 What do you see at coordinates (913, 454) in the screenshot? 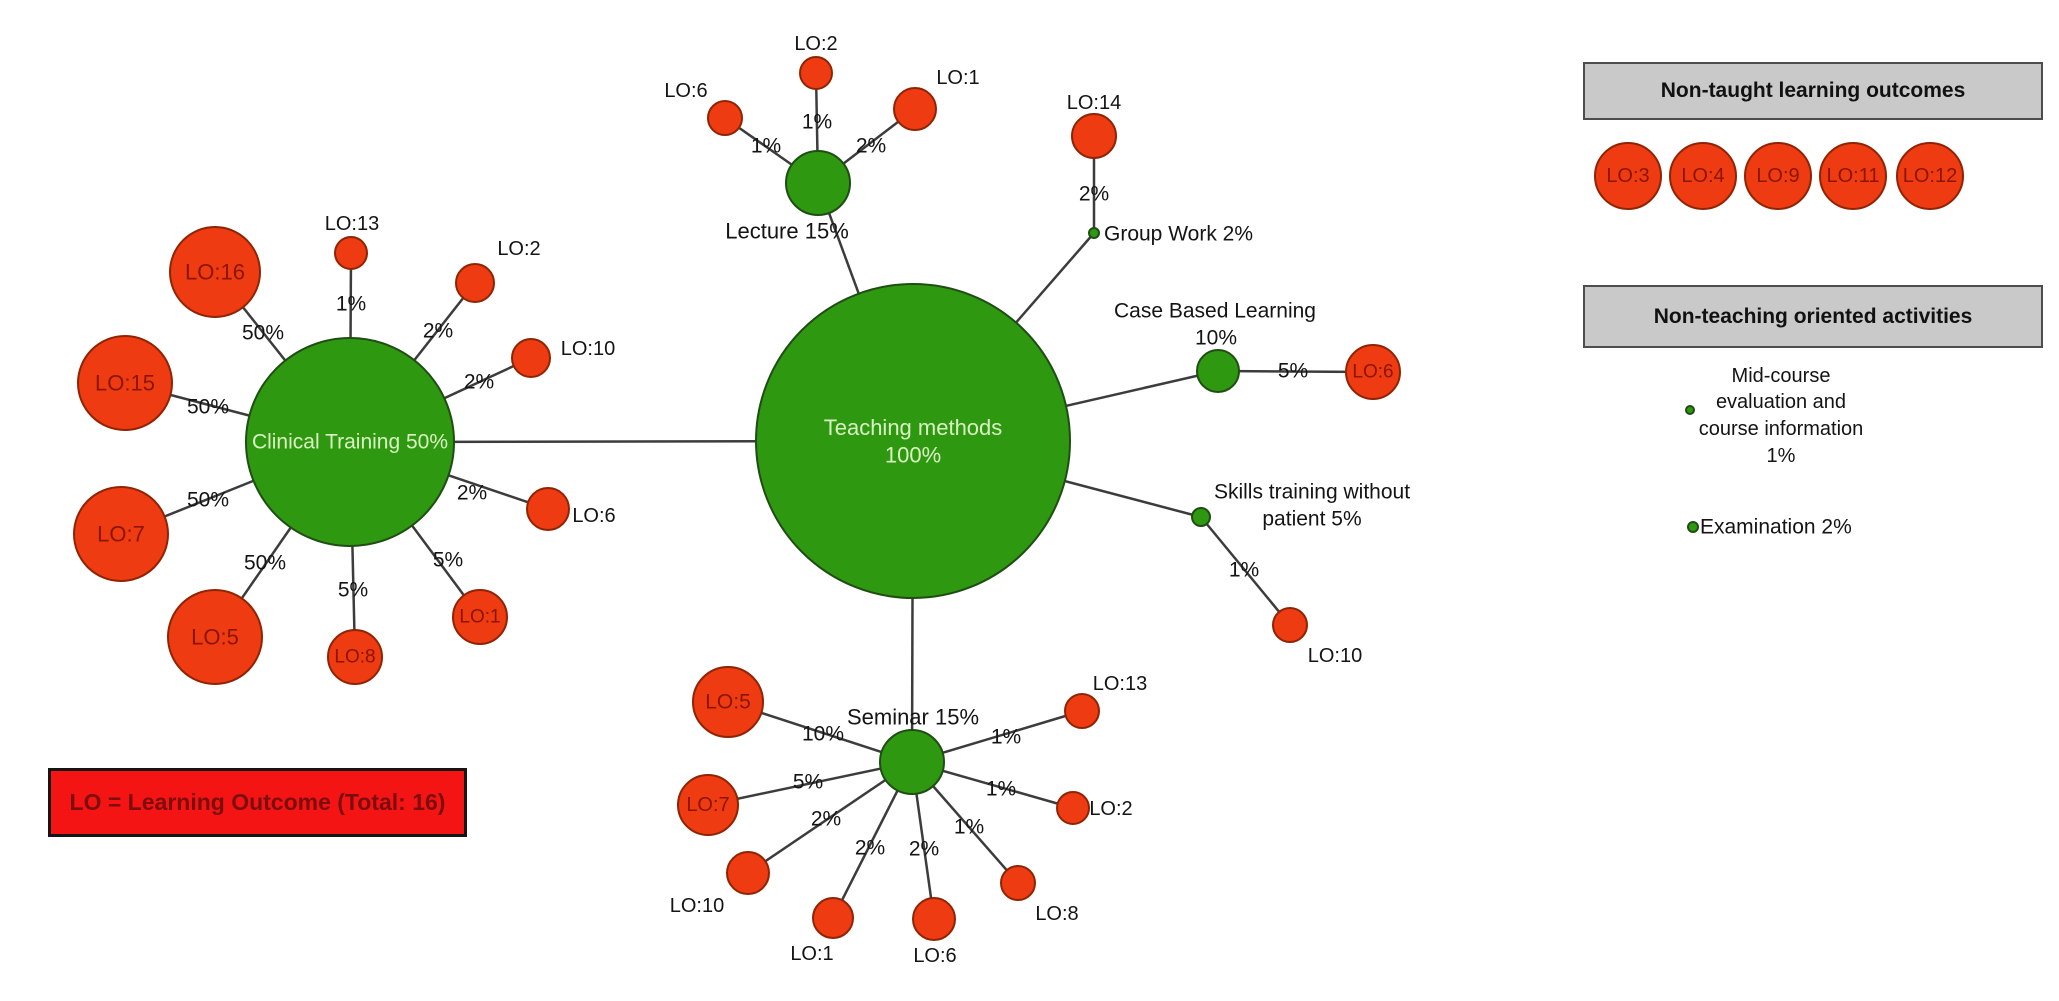
I see `node-label-teaching: 100%` at bounding box center [913, 454].